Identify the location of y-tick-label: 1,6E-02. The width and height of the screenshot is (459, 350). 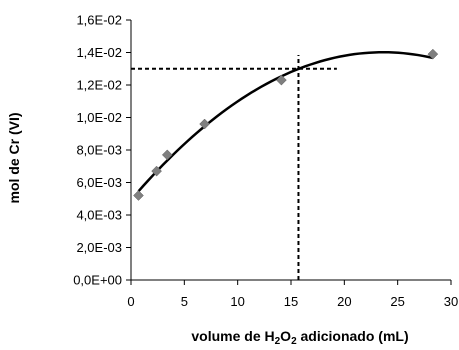
(99, 20).